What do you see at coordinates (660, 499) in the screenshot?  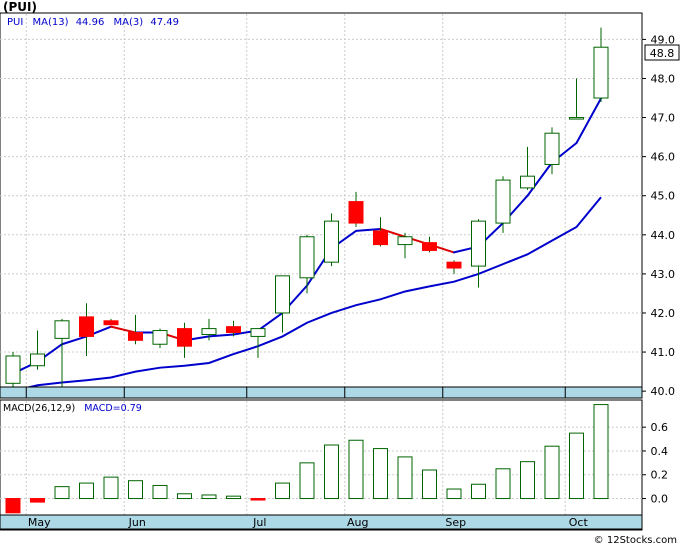 I see `macd-tick-label: 0.0` at bounding box center [660, 499].